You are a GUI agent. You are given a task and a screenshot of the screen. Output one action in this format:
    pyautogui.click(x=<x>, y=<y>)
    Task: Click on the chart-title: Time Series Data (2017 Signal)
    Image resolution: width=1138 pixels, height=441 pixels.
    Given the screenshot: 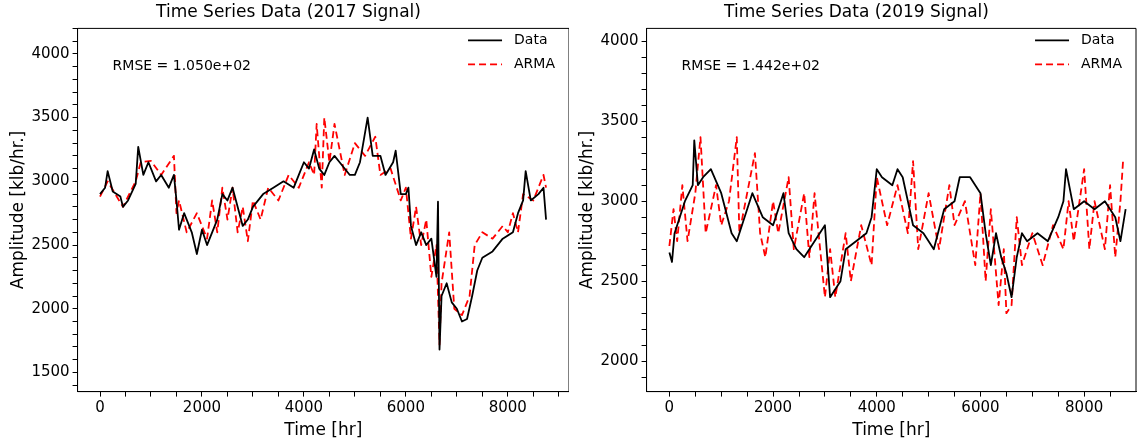 What is the action you would take?
    pyautogui.click(x=288, y=10)
    